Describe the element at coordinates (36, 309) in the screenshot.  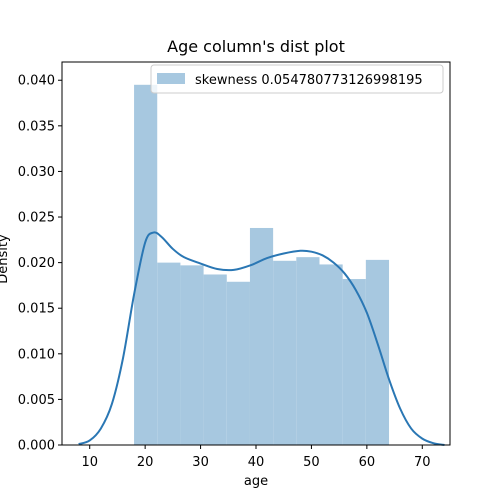
I see `y-tick-label: 0.015` at that location.